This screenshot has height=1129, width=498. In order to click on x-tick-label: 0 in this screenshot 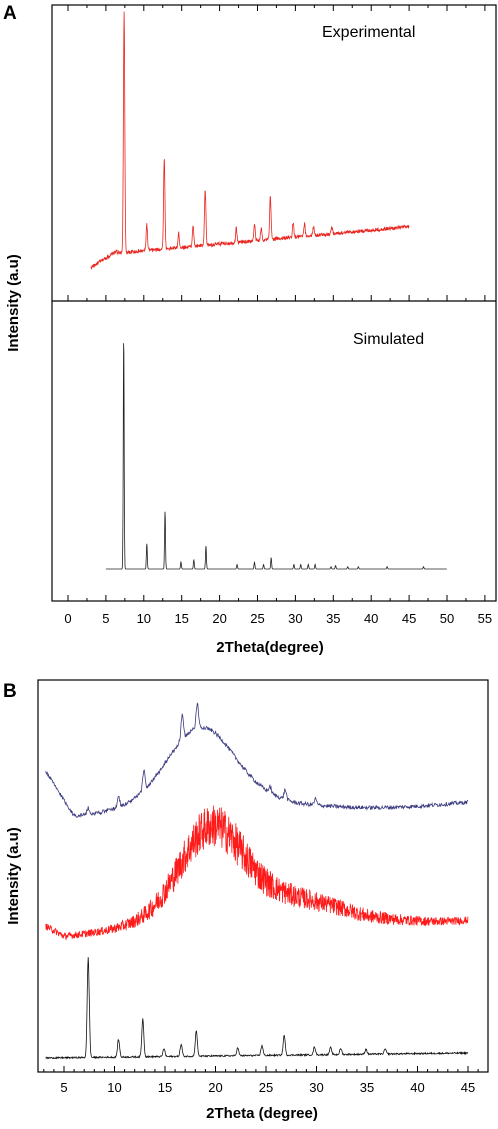, I will do `click(67, 618)`.